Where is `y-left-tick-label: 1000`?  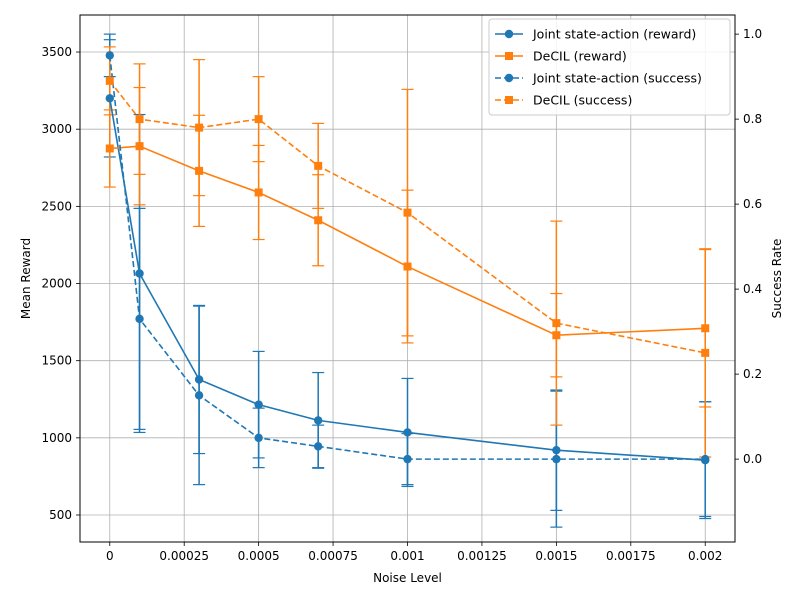
y-left-tick-label: 1000 is located at coordinates (56, 438).